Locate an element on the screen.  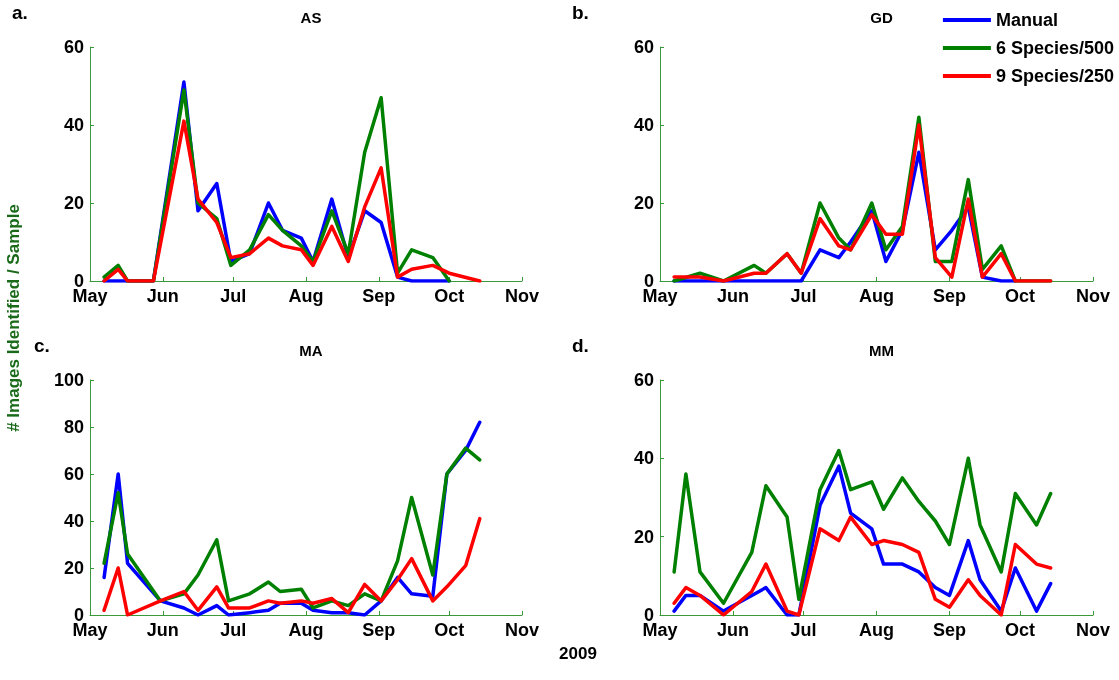
chart-title: MM is located at coordinates (881, 350).